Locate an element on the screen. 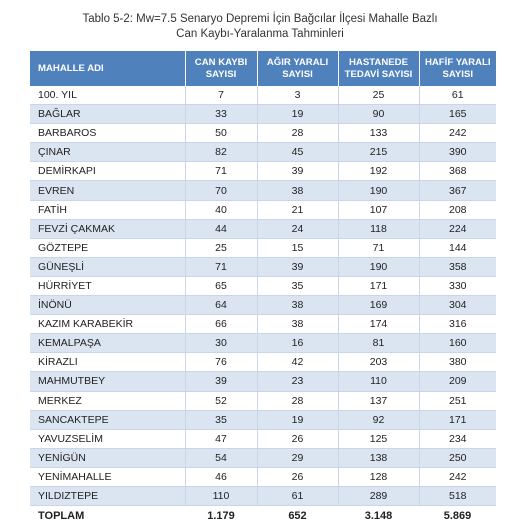 This screenshot has width=520, height=525. can-kaybi-cell: 25 is located at coordinates (220, 248).